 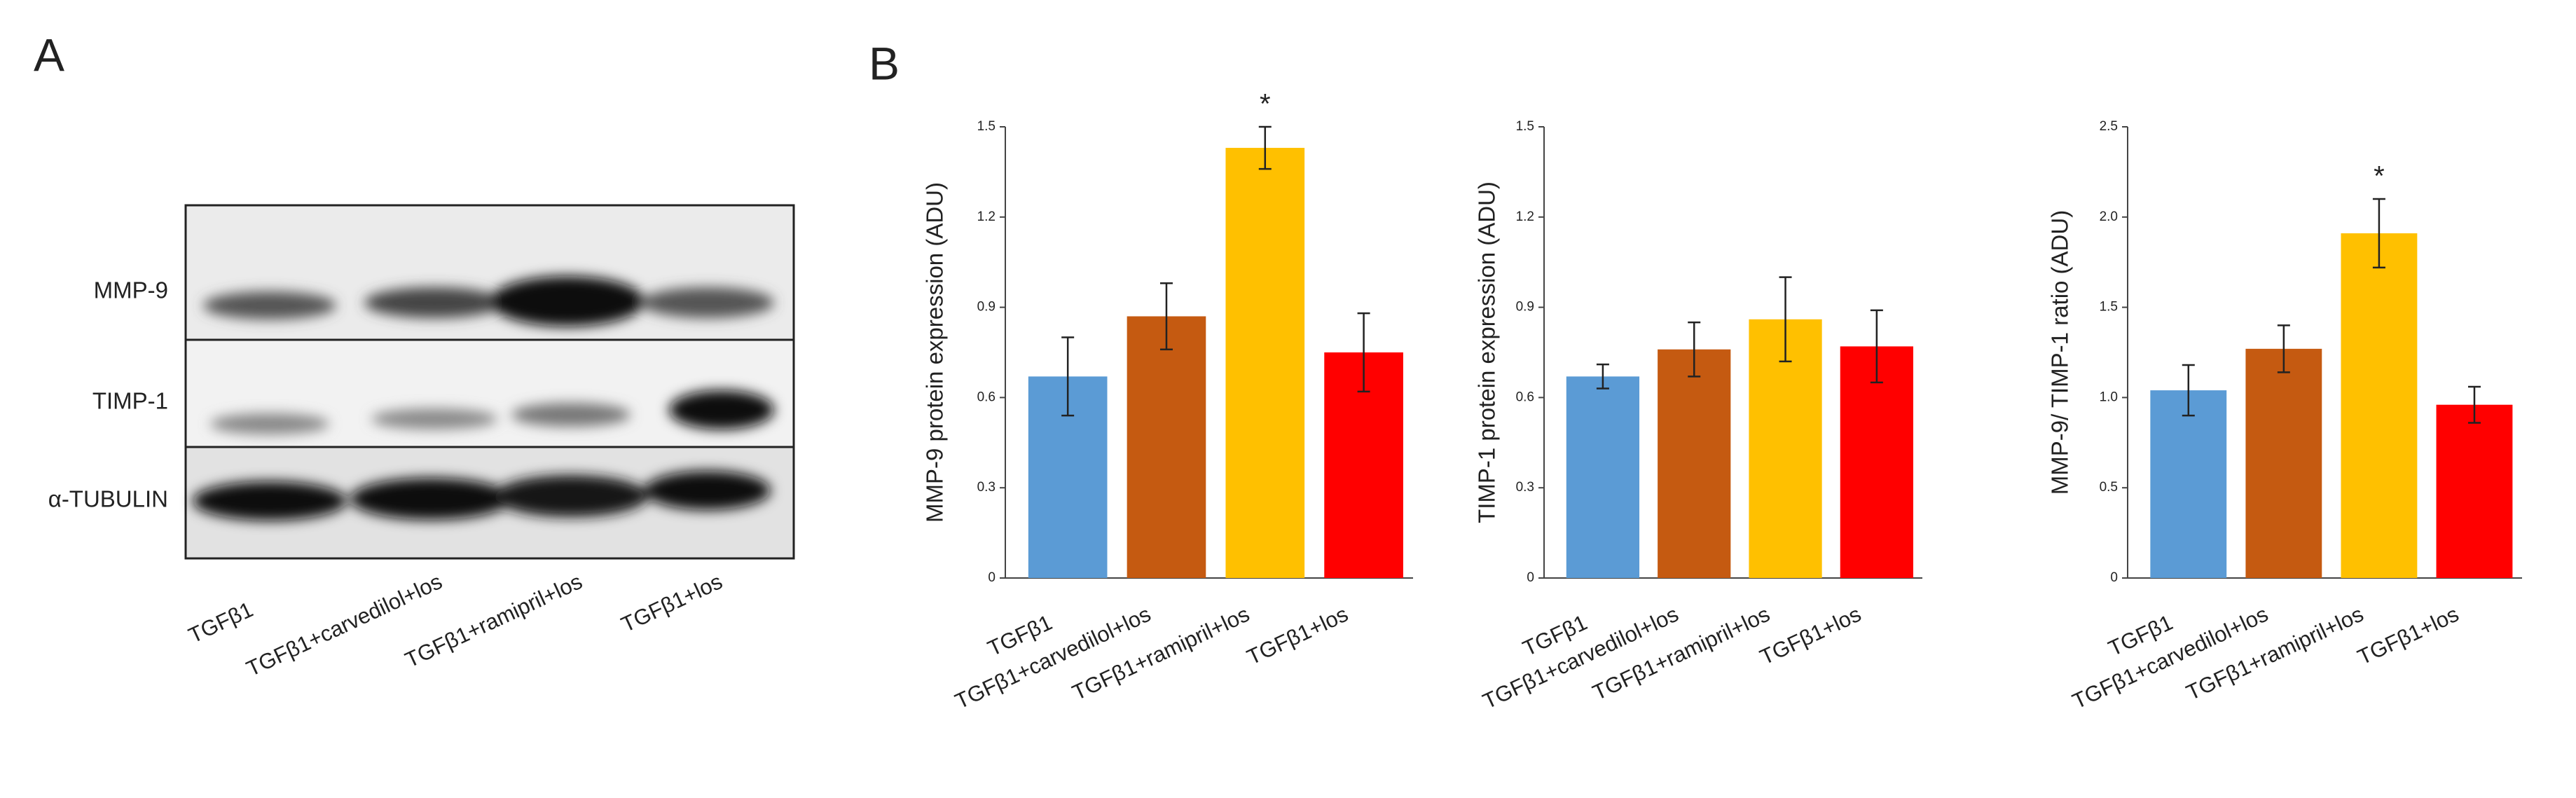 What do you see at coordinates (2109, 397) in the screenshot?
I see `y-tick-label: 1.0` at bounding box center [2109, 397].